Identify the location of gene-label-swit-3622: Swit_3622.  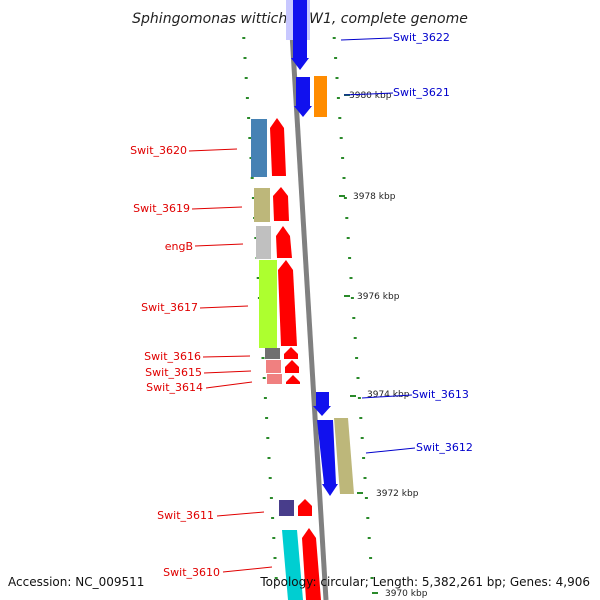
(421, 37).